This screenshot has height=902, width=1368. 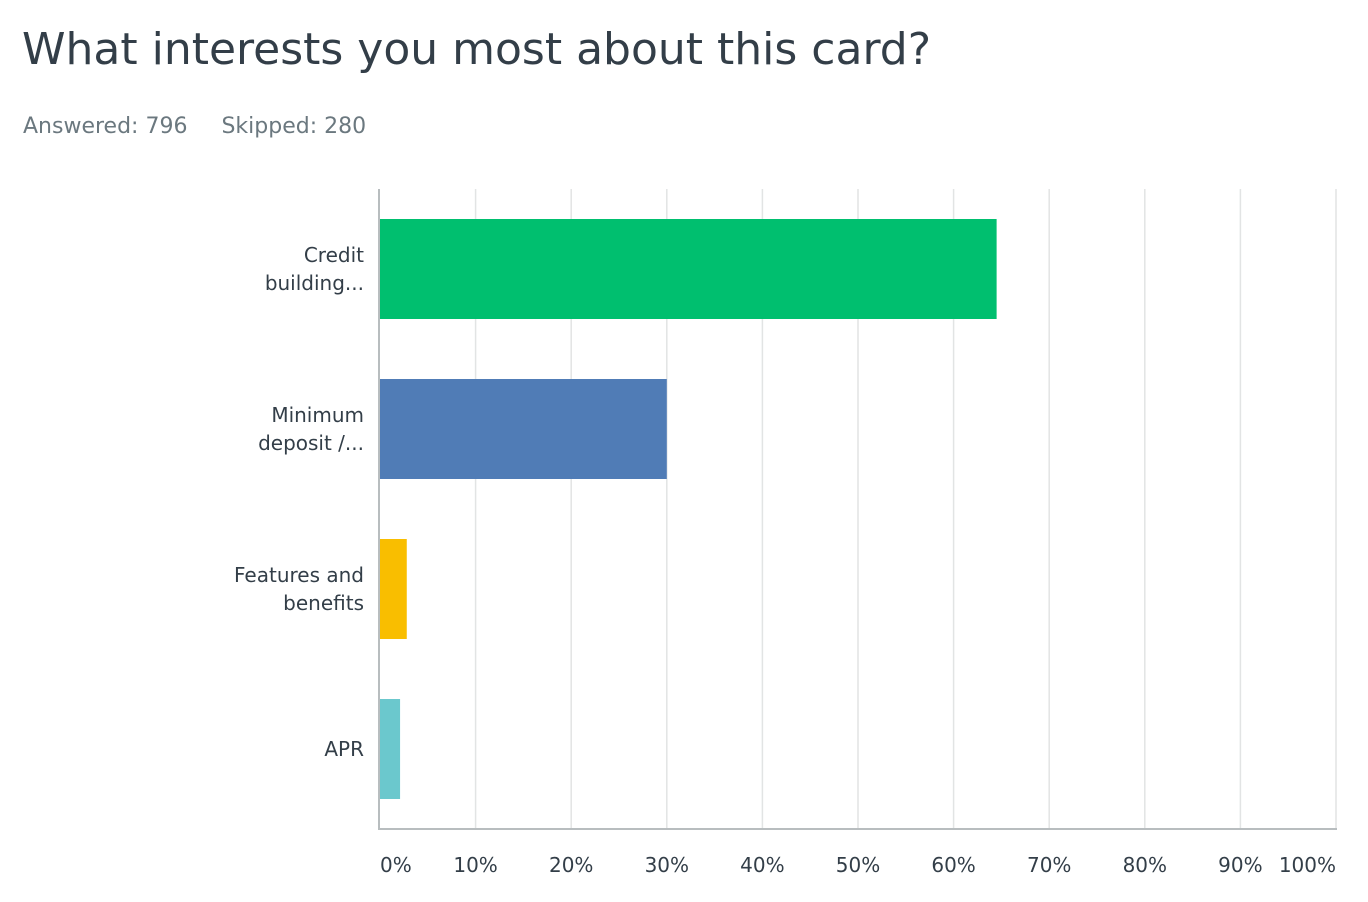 What do you see at coordinates (334, 255) in the screenshot?
I see `category-label-0-line-0: Credit` at bounding box center [334, 255].